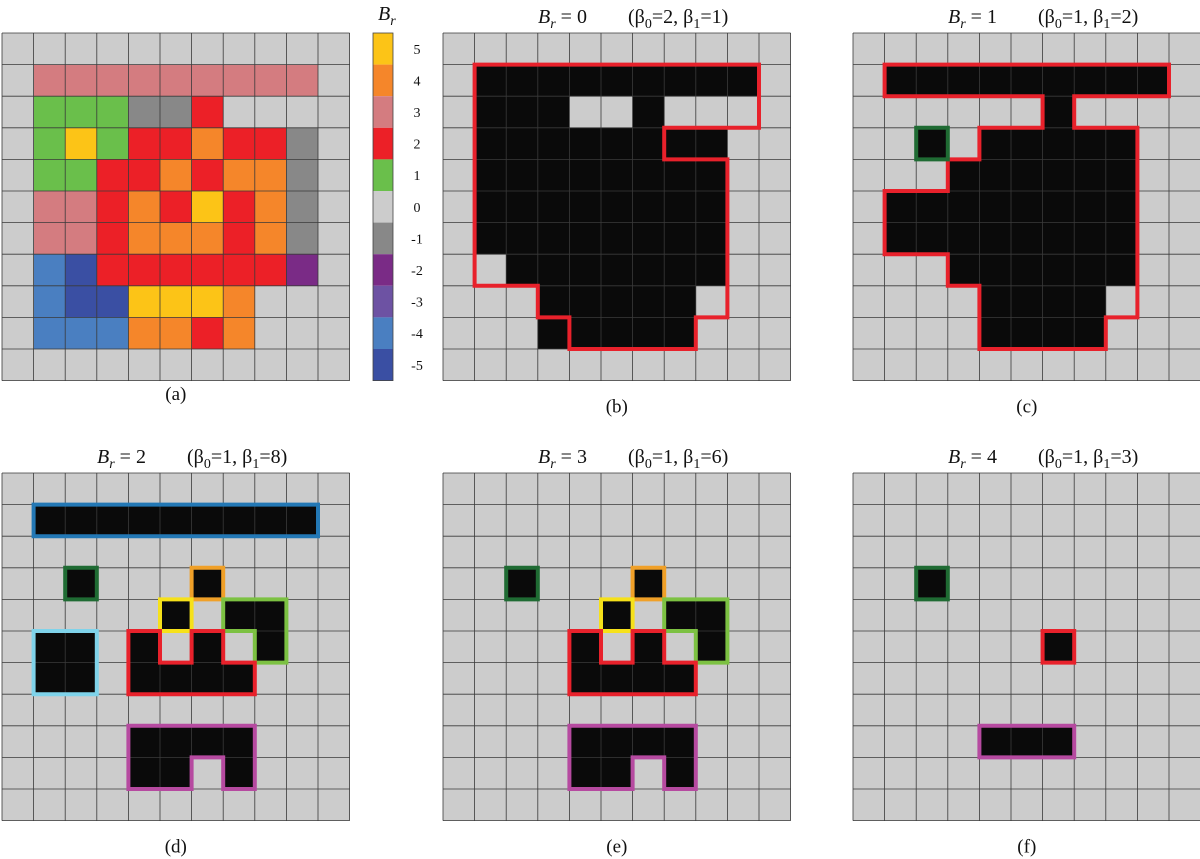  I want to click on component-outline, so click(632, 663).